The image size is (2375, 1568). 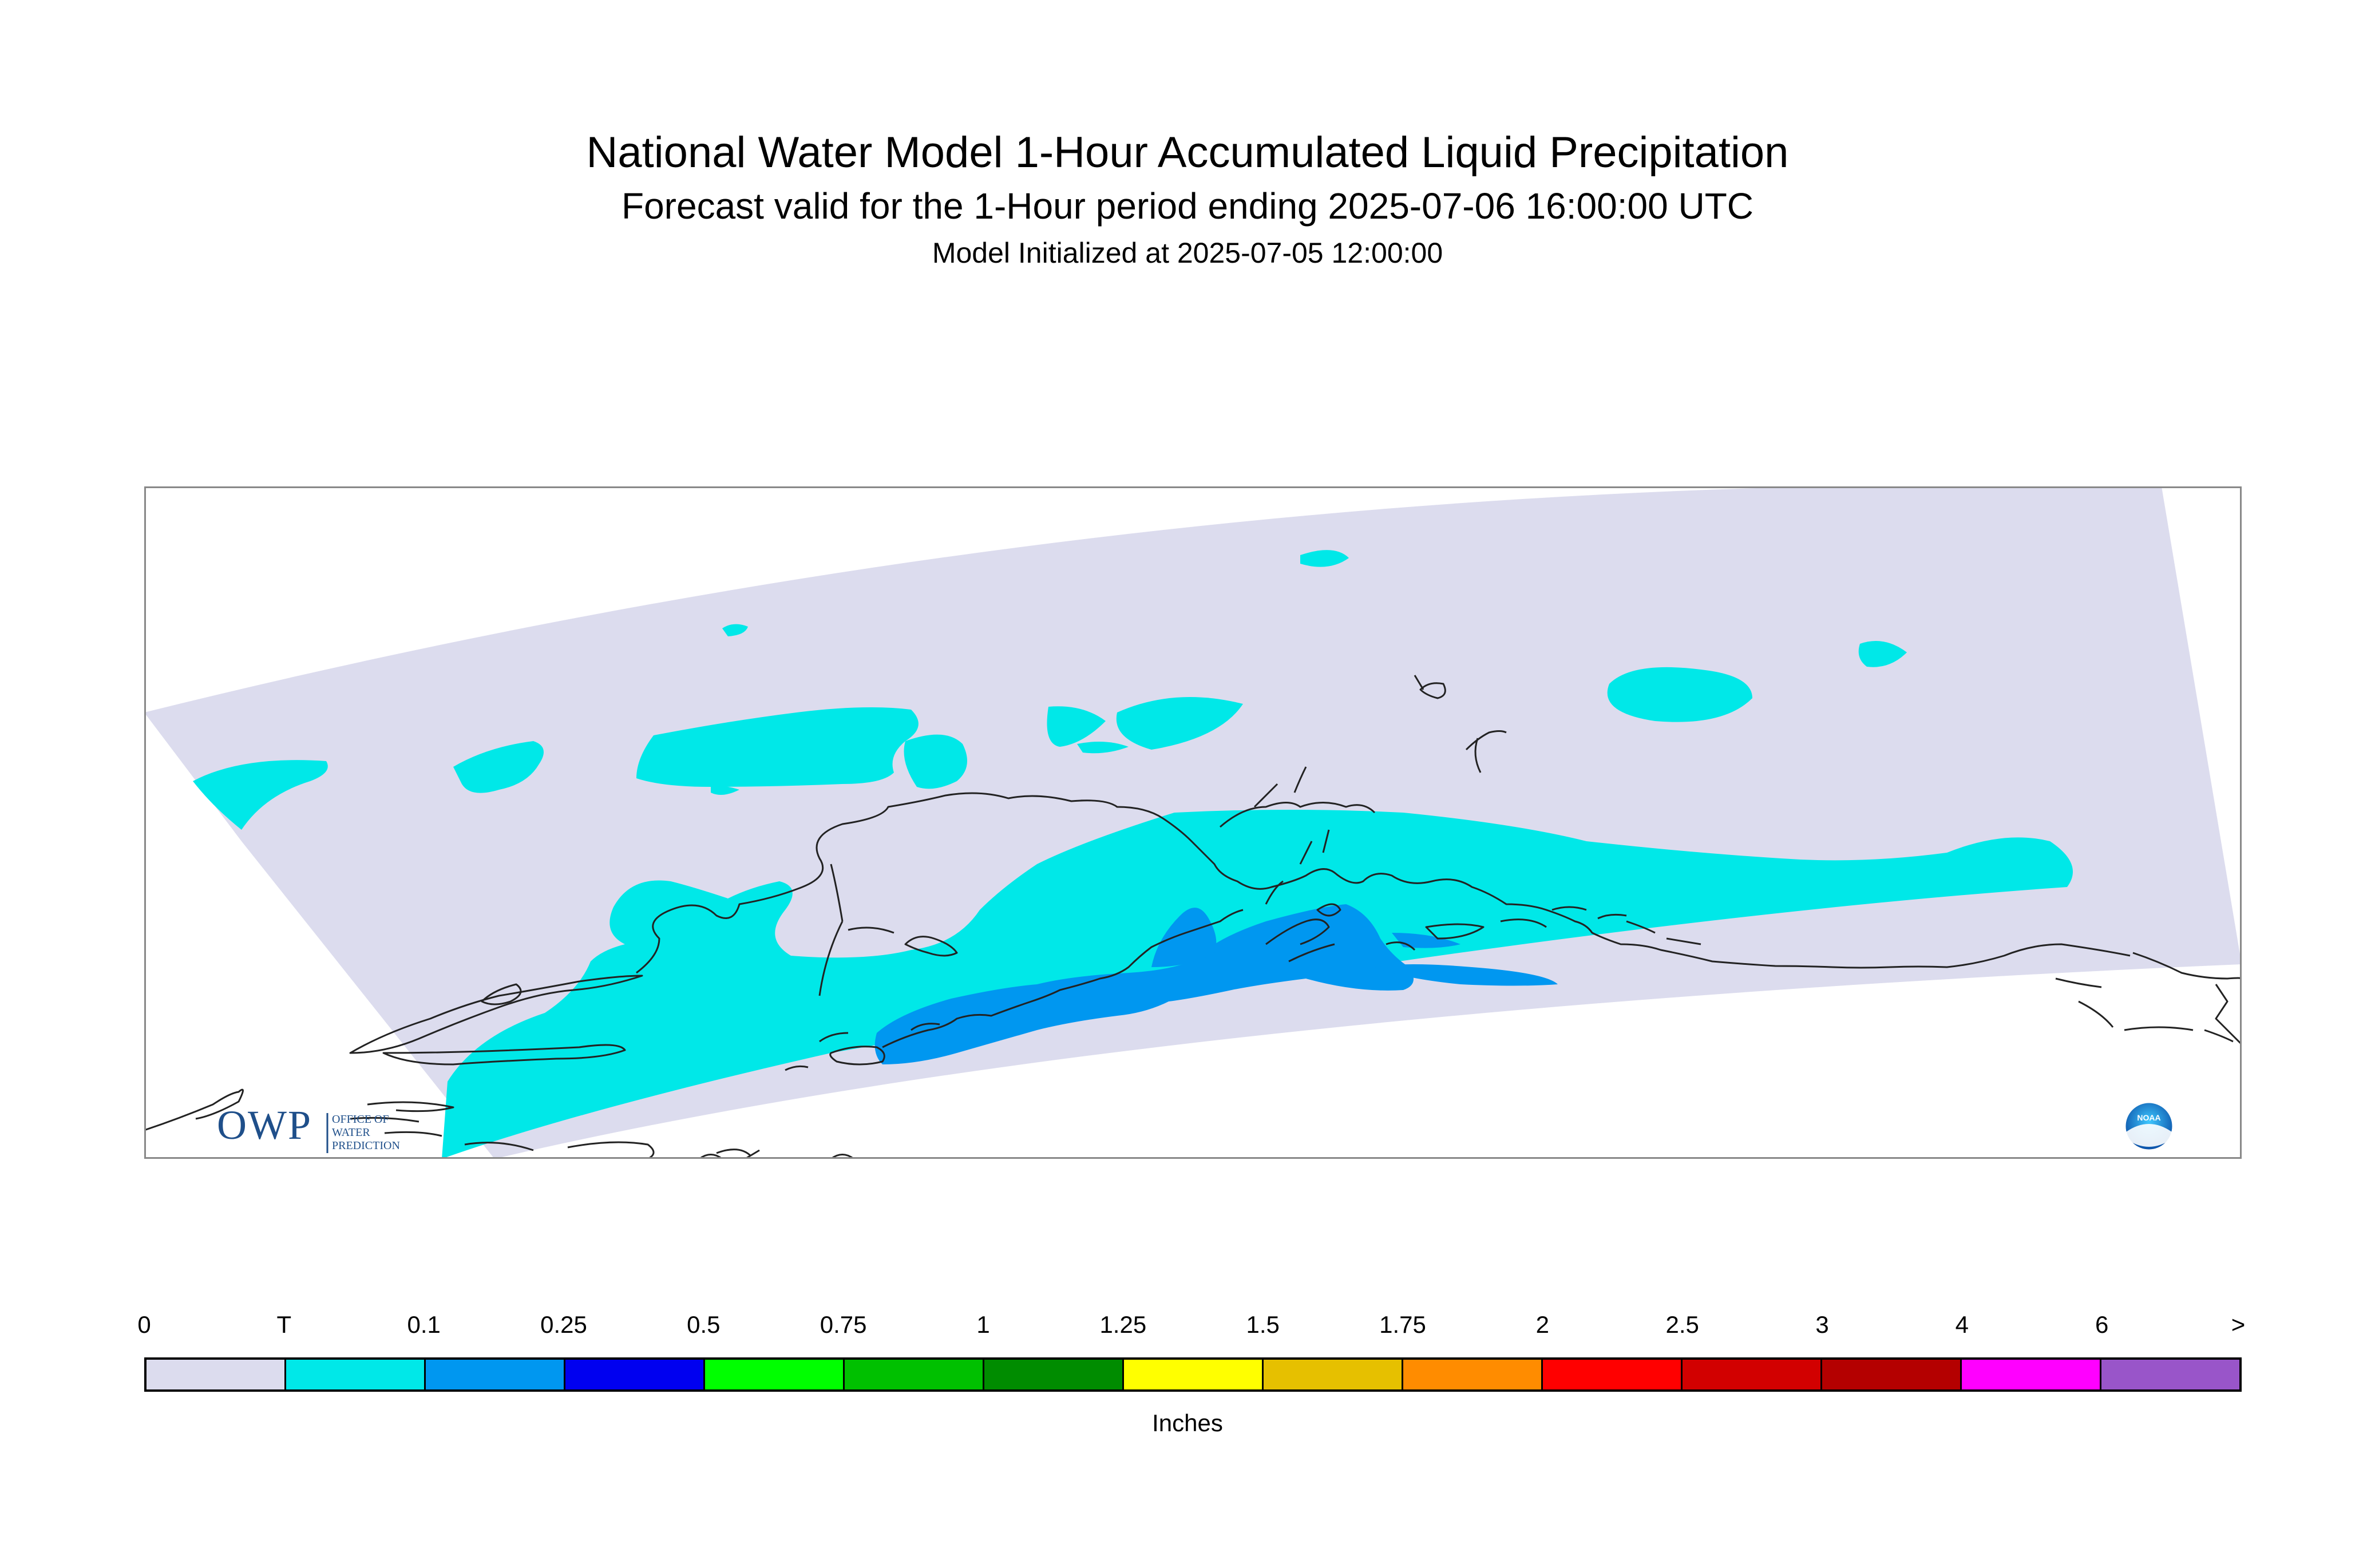 What do you see at coordinates (1187, 1330) in the screenshot?
I see `legend-labels: 0 T 0.1 0.25 0.5 0.75 1 1.25 1.5 1.75 2 2.5 3 4 6 >` at bounding box center [1187, 1330].